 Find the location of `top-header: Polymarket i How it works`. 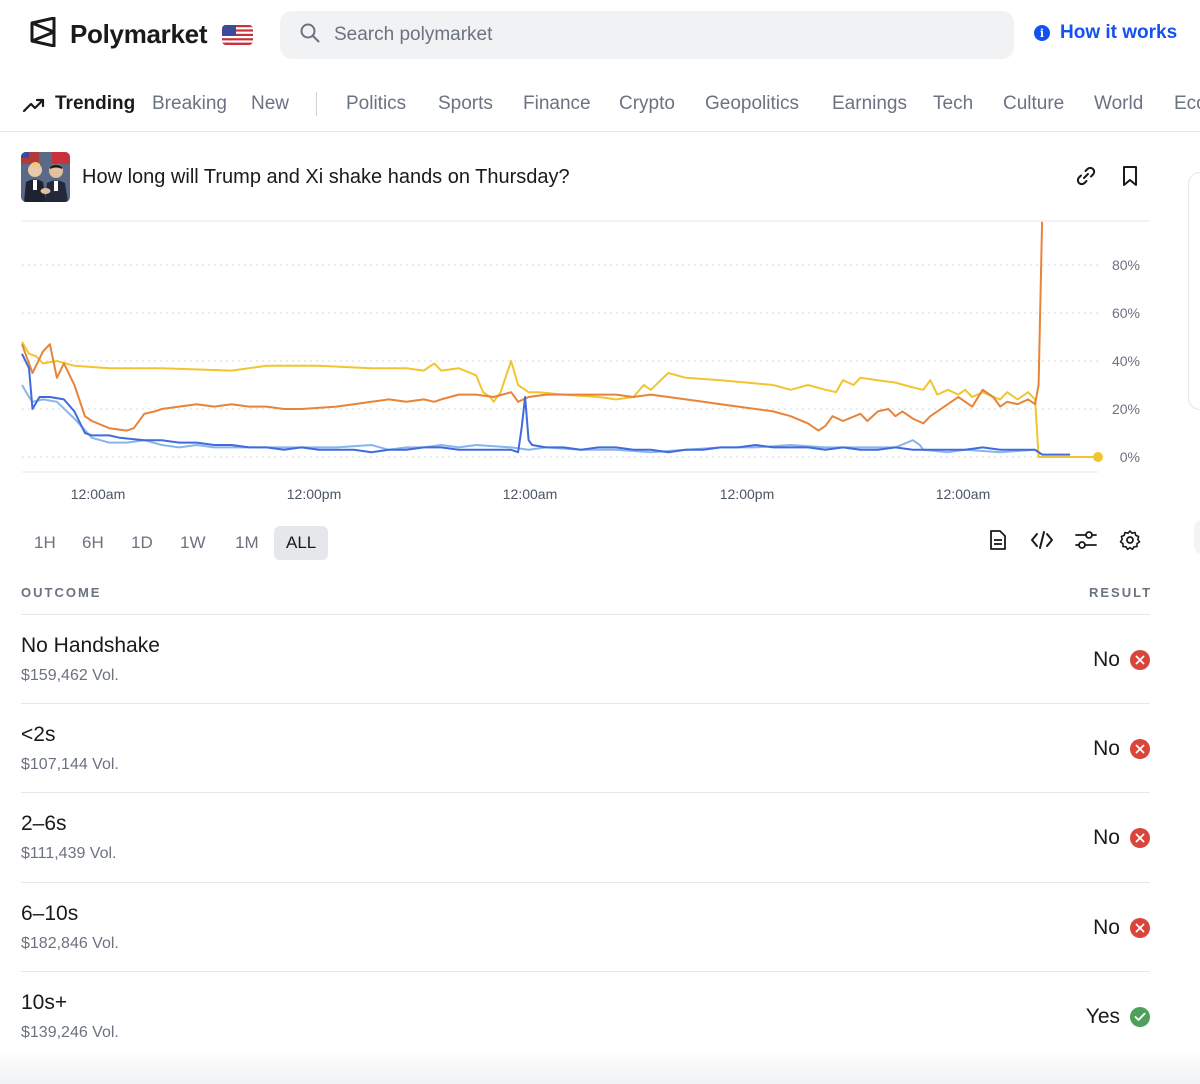

top-header: Polymarket i How it works is located at coordinates (600, 36).